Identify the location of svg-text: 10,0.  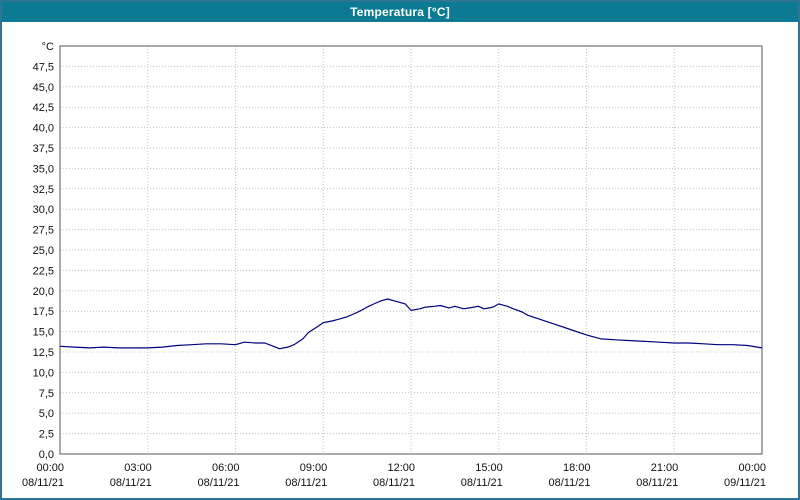
(43, 373).